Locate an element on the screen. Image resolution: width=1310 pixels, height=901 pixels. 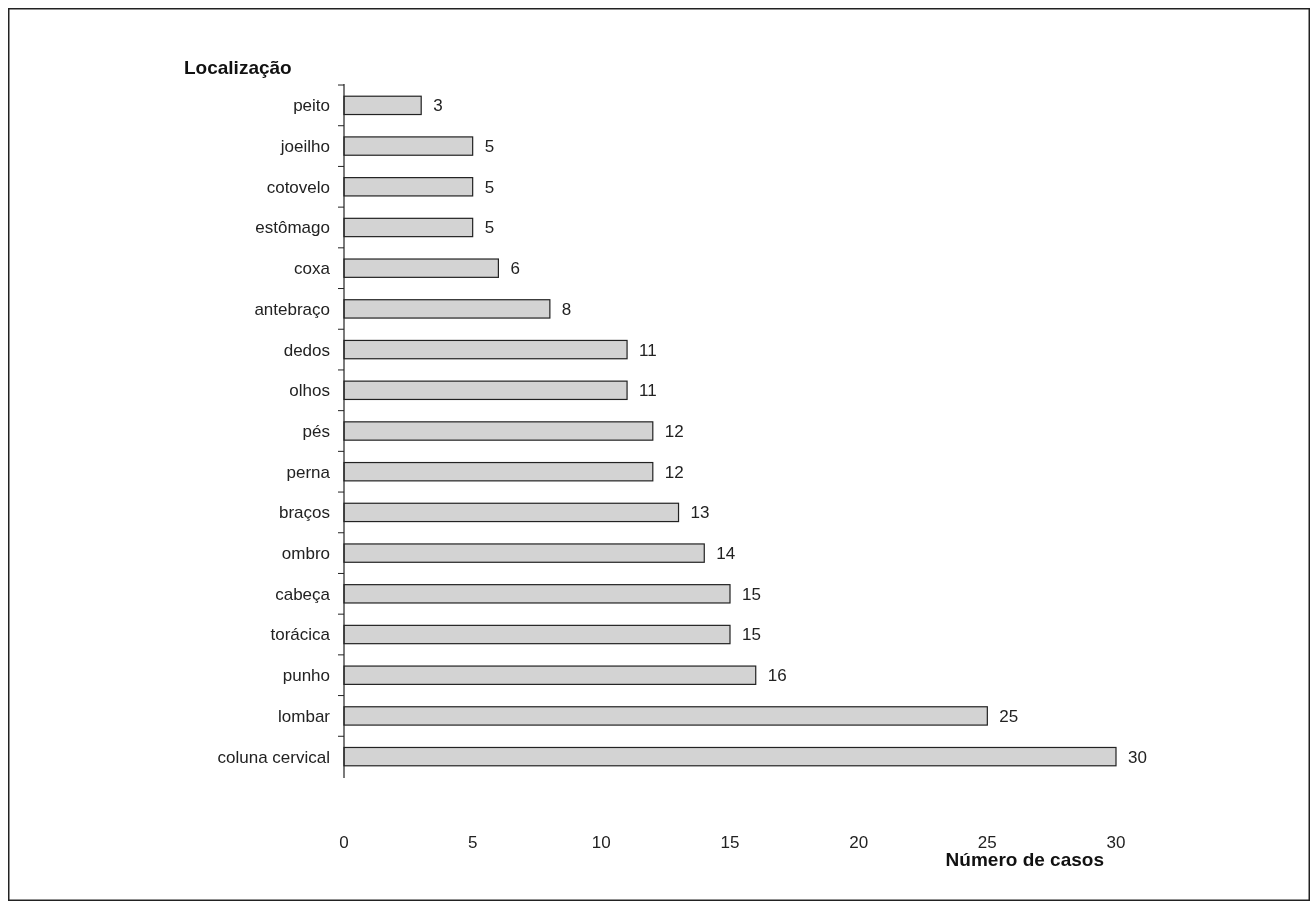
y-tick-label: olhos is located at coordinates (309, 391).